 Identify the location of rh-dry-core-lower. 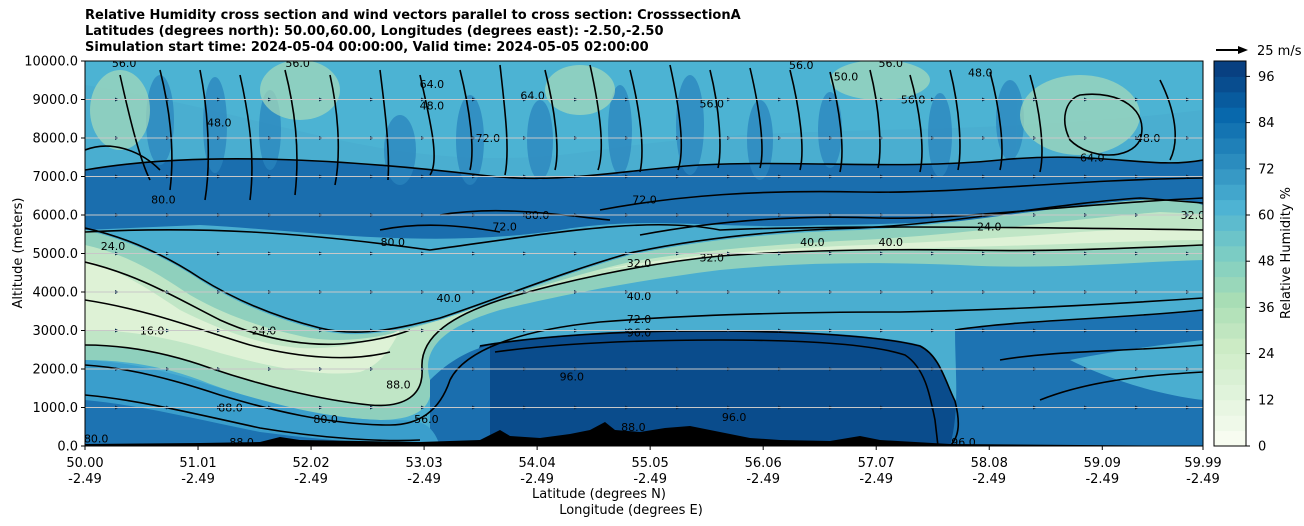
(242, 317).